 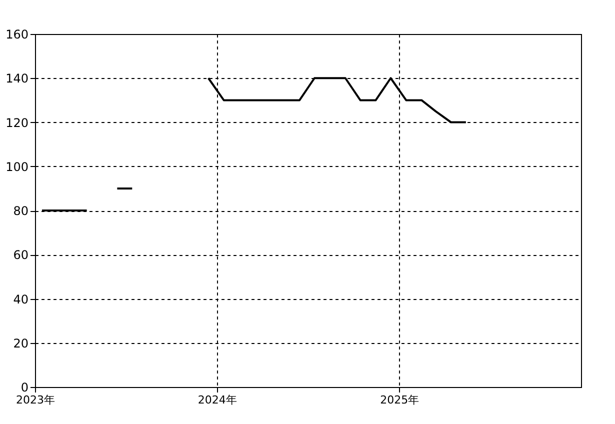 What do you see at coordinates (20, 255) in the screenshot?
I see `y-tick-label: 60` at bounding box center [20, 255].